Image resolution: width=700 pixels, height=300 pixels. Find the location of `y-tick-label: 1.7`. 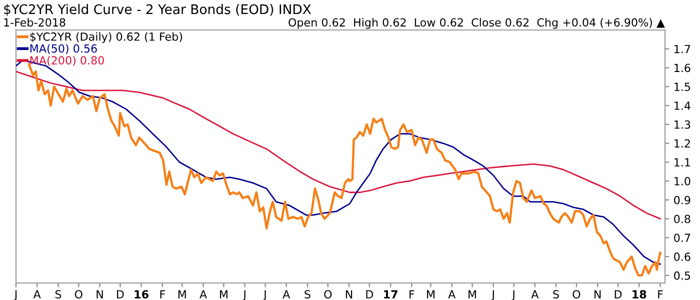

y-tick-label: 1.7 is located at coordinates (682, 49).